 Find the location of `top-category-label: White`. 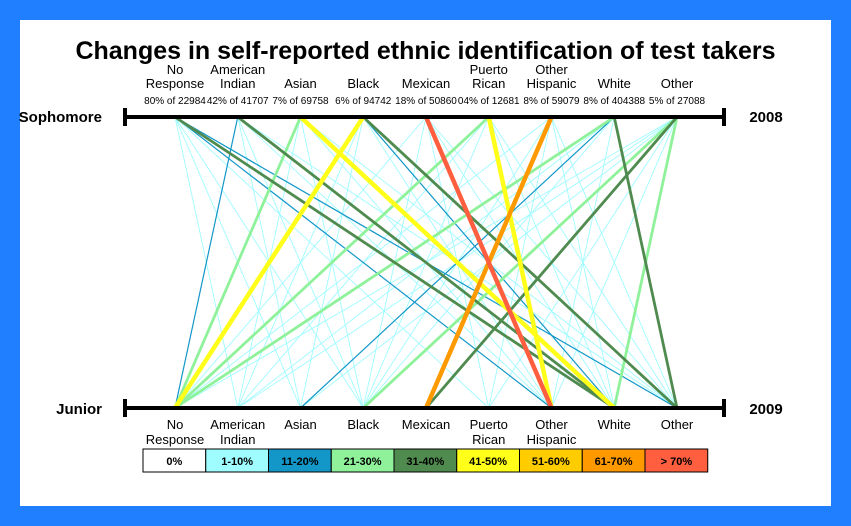

top-category-label: White is located at coordinates (614, 83).